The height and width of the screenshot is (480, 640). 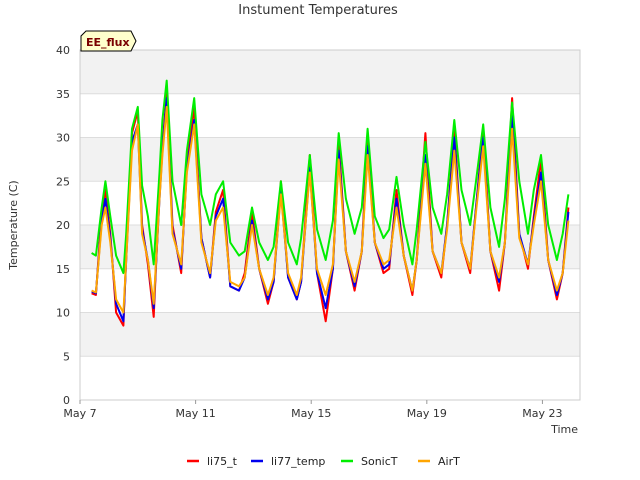 What do you see at coordinates (79, 413) in the screenshot?
I see `x-tick-label: May 7` at bounding box center [79, 413].